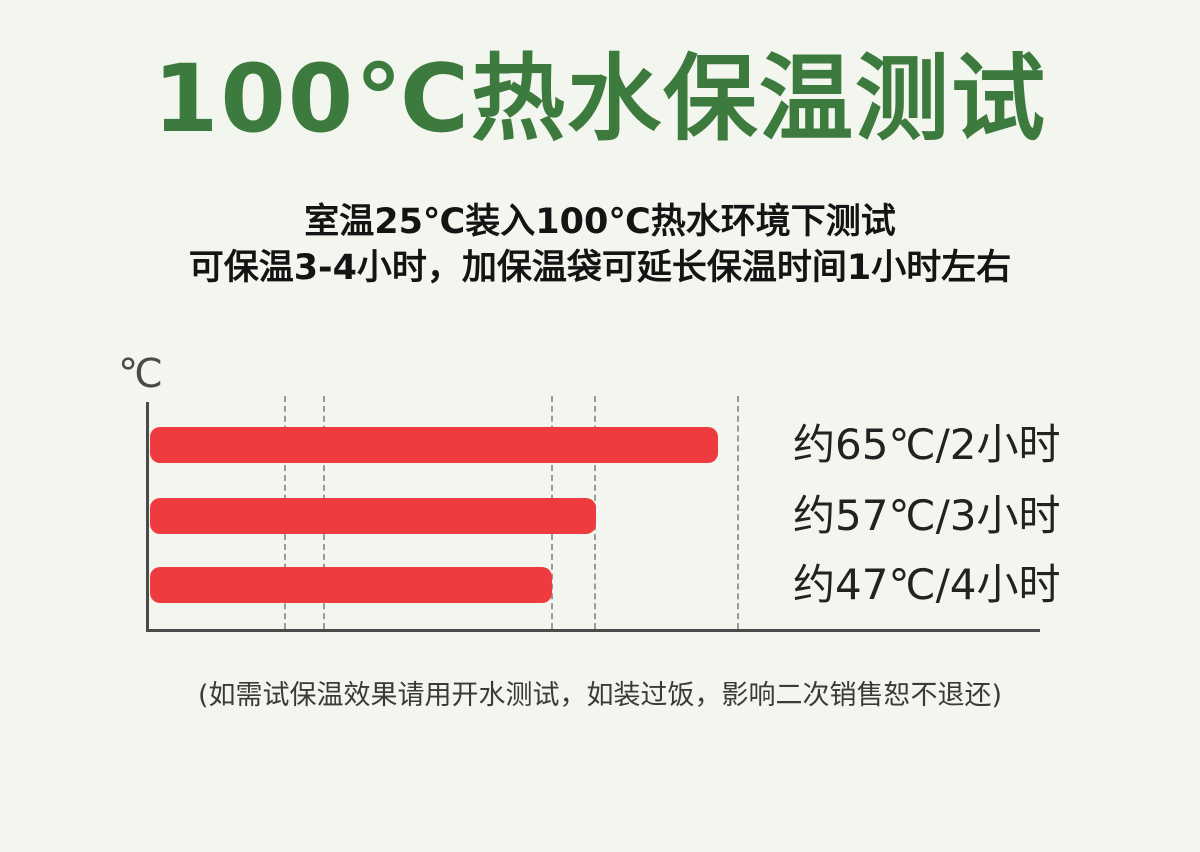 This screenshot has width=1200, height=852. What do you see at coordinates (140, 374) in the screenshot?
I see `y-axis-unit-label: ℃` at bounding box center [140, 374].